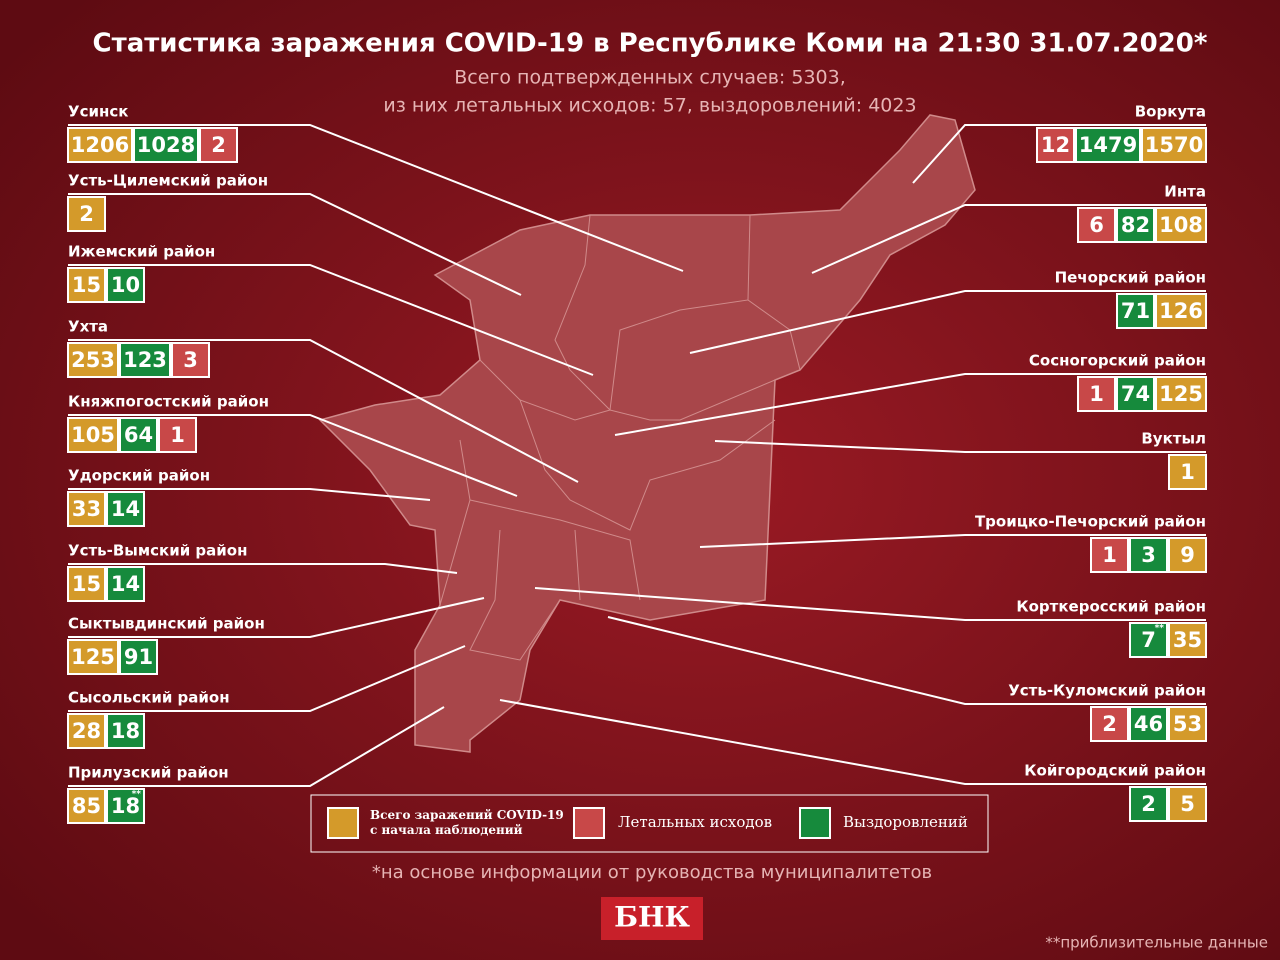 This screenshot has width=1280, height=960. Describe the element at coordinates (446, 830) in the screenshot. I see `legend-label: с начала наблюдений` at that location.